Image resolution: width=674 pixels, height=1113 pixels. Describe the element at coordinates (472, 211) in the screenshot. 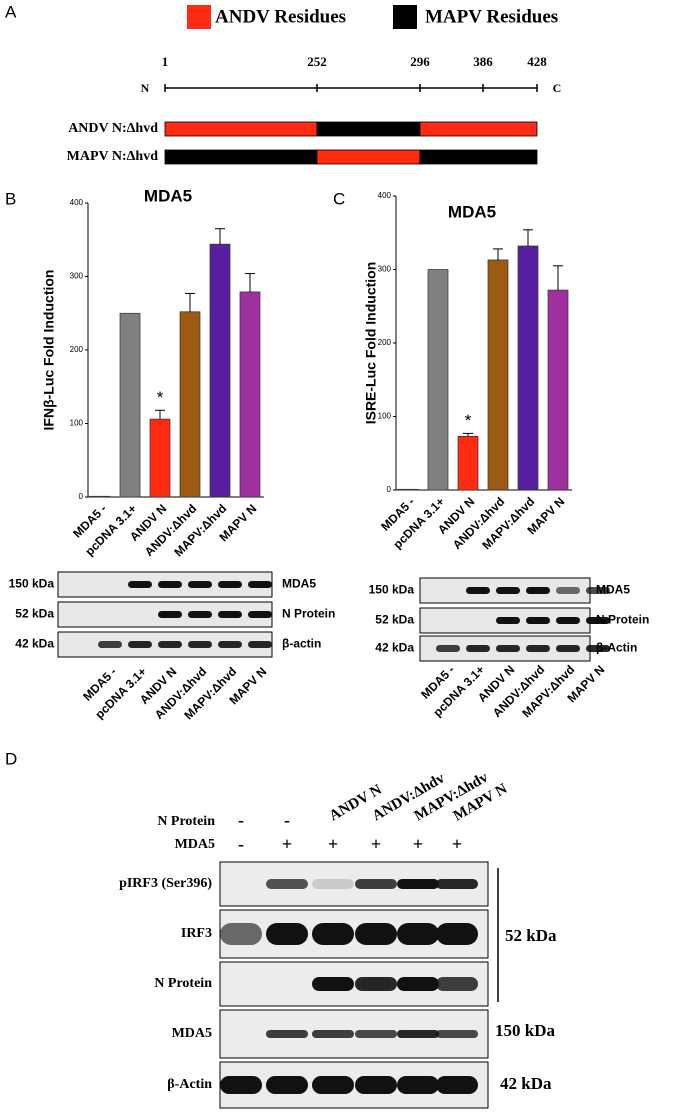

I see `chart-title: MDA5` at that location.